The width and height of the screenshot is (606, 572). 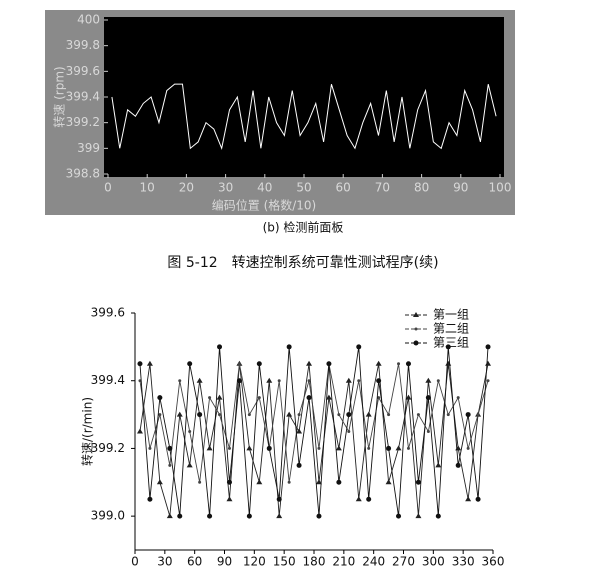 What do you see at coordinates (59, 96) in the screenshot?
I see `y-axis-label: 转速 (rpm)` at bounding box center [59, 96].